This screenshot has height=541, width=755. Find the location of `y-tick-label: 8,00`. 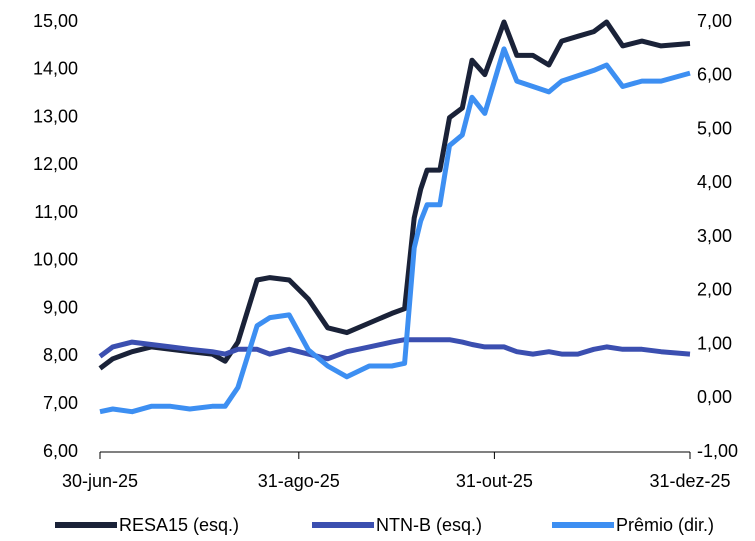

y-tick-label: 8,00 is located at coordinates (60, 355).